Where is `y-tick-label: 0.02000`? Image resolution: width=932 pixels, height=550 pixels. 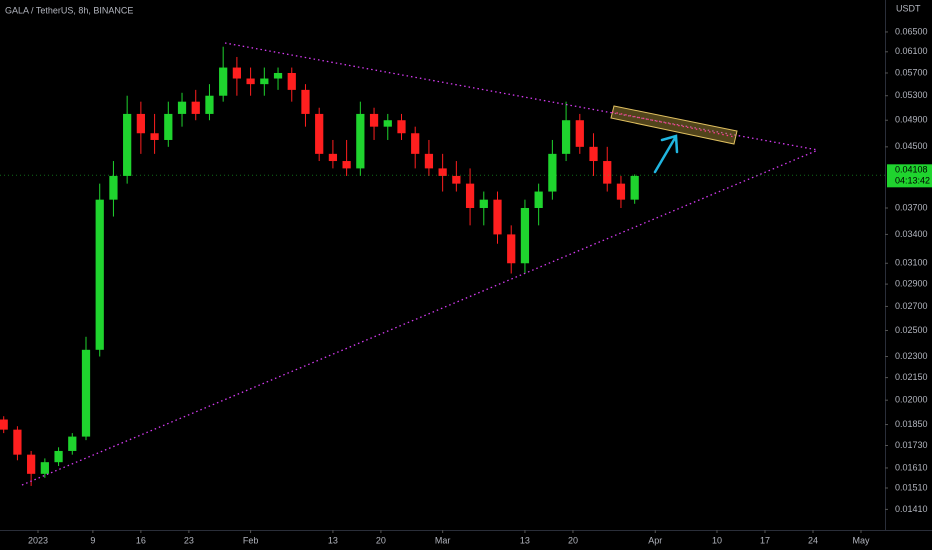
y-tick-label: 0.02000 is located at coordinates (911, 400).